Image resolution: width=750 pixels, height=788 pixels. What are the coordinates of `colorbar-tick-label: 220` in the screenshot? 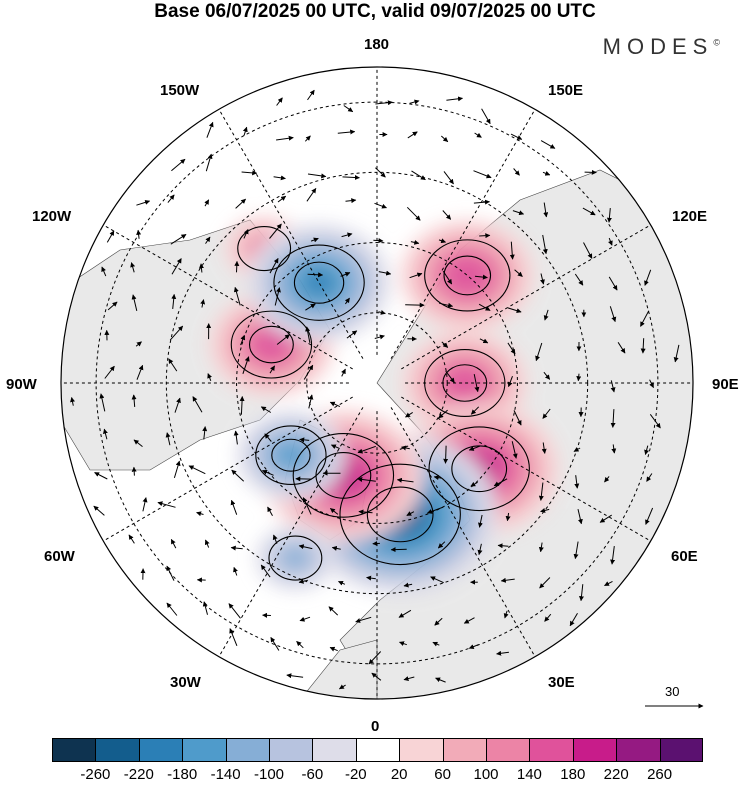 It's located at (616, 774).